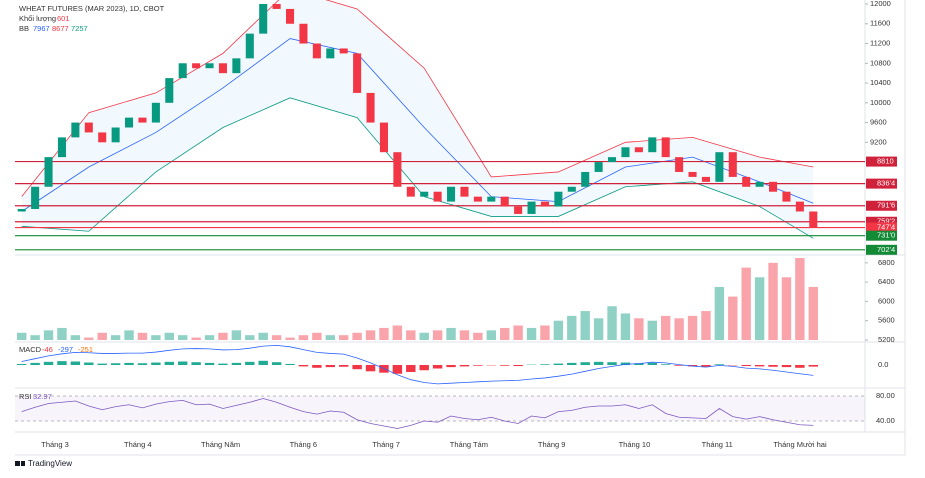  I want to click on x-tick-label: Tháng 7, so click(386, 444).